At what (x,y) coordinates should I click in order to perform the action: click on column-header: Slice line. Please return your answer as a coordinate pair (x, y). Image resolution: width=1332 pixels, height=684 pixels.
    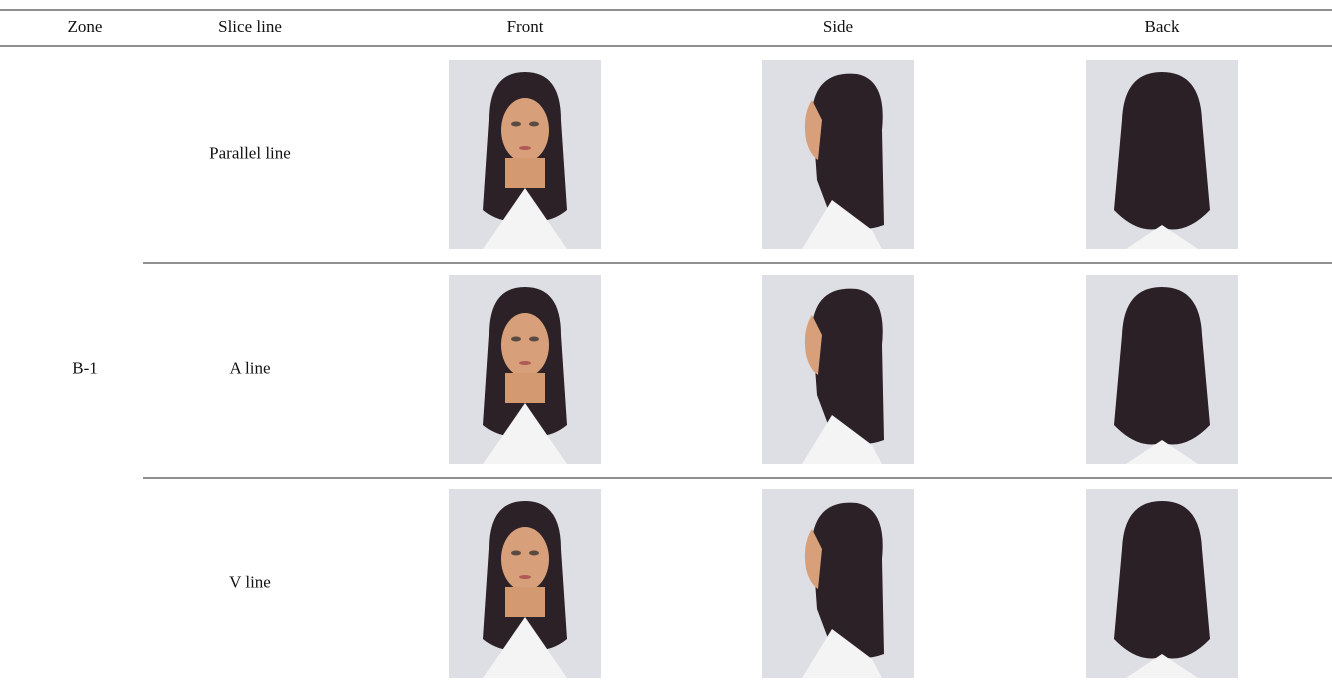
    Looking at the image, I should click on (250, 26).